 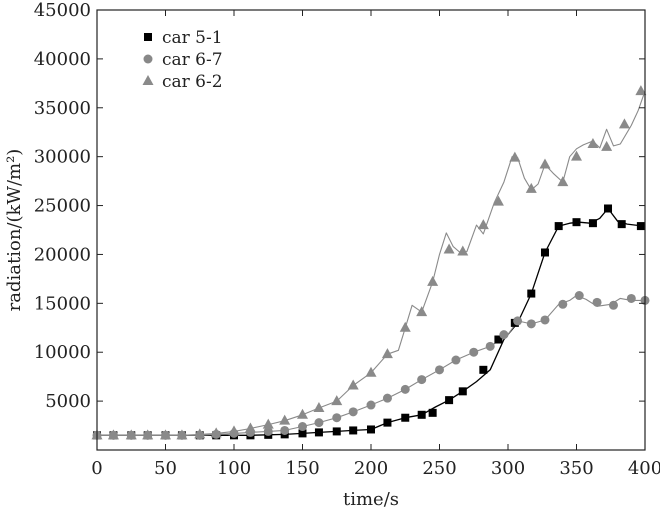 What do you see at coordinates (62, 10) in the screenshot?
I see `y-tick-label: 45000` at bounding box center [62, 10].